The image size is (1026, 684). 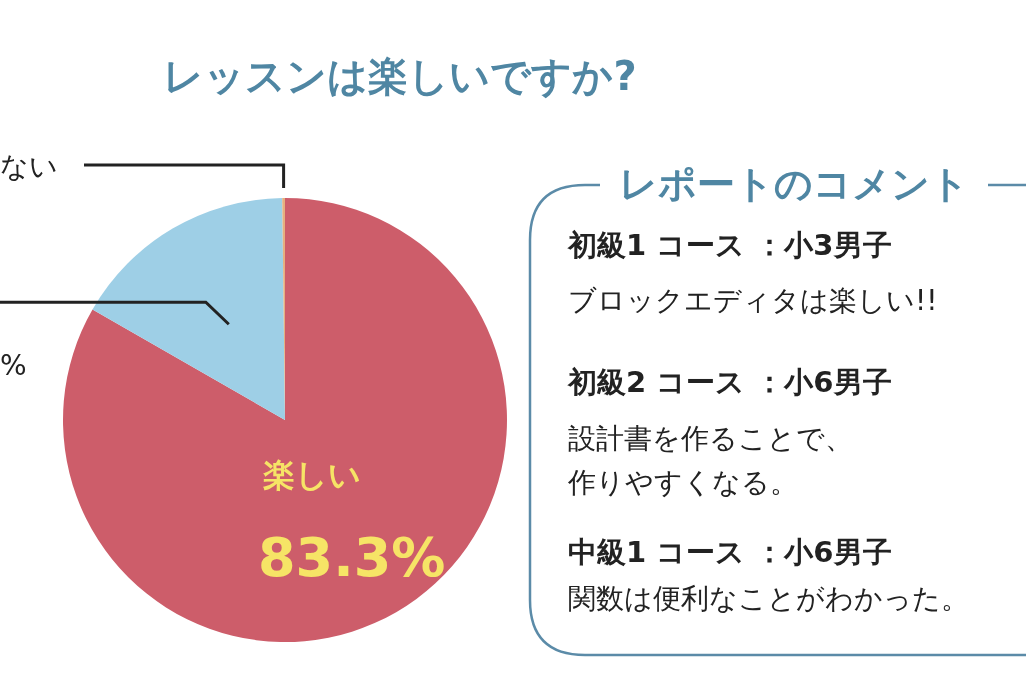 I want to click on text: 中級1 コース ：小6男子, so click(x=730, y=552).